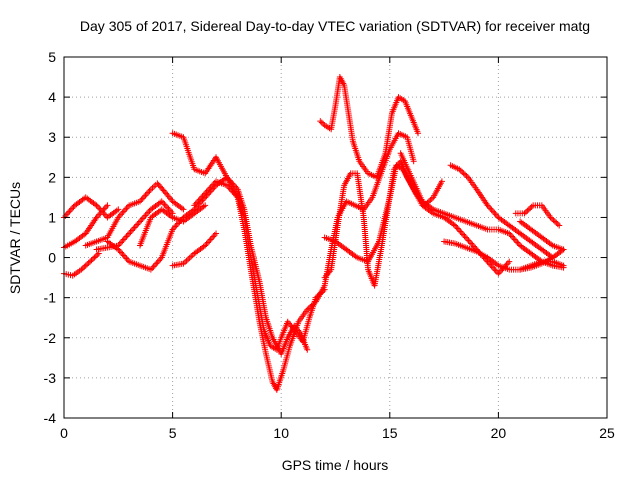 This screenshot has height=480, width=640. I want to click on y-tick-label: -3, so click(50, 378).